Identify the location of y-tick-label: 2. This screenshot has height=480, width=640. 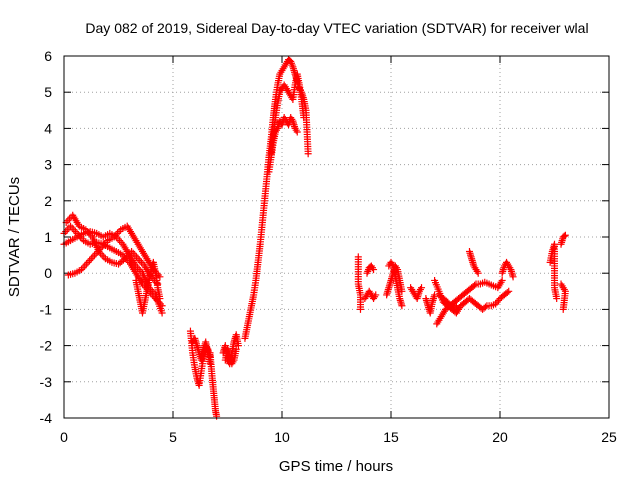
(48, 201).